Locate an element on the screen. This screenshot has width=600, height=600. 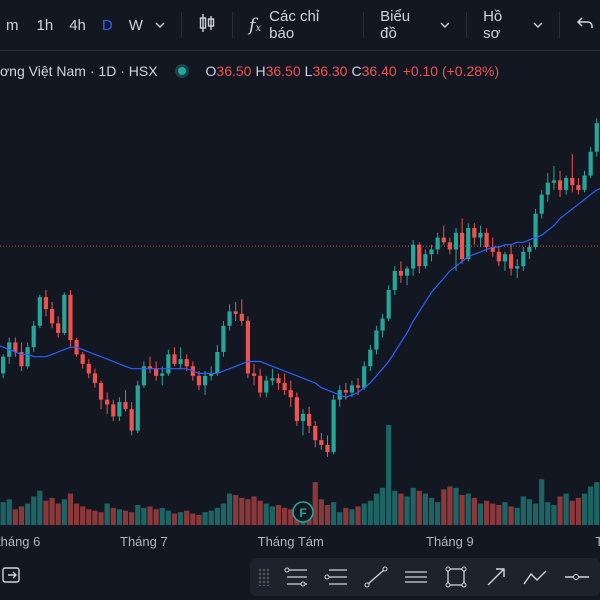
indicators-button: fx Các chỉ báo is located at coordinates (298, 25).